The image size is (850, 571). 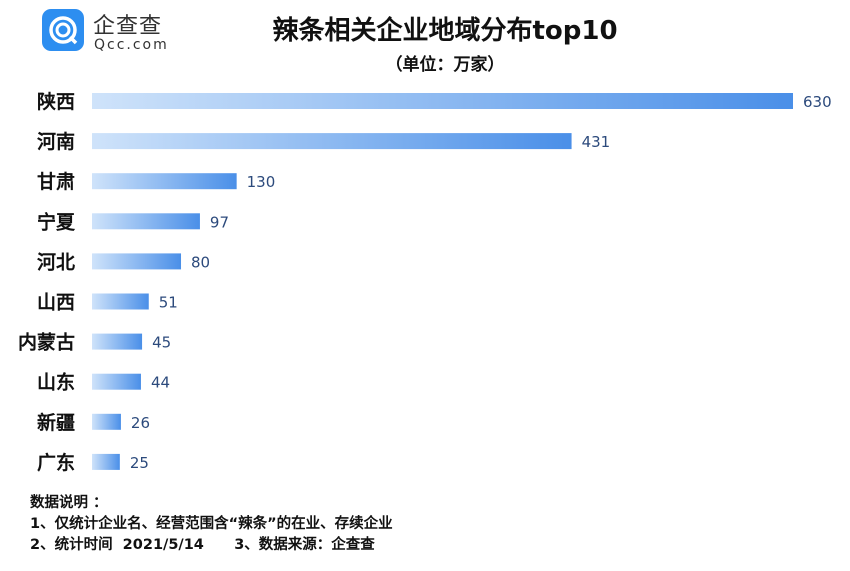 I want to click on category-label: 河南, so click(x=56, y=142).